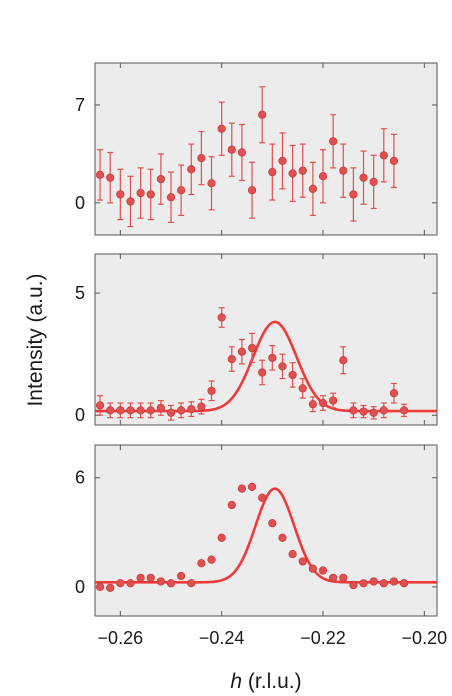  I want to click on x-axis-title: h (r.l.u.), so click(265, 681).